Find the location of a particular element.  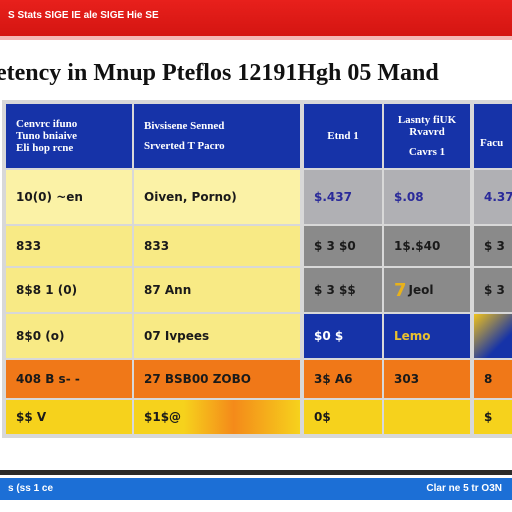

table-cell-r5-c2: 27 BSB00 ZOBO is located at coordinates (217, 379).